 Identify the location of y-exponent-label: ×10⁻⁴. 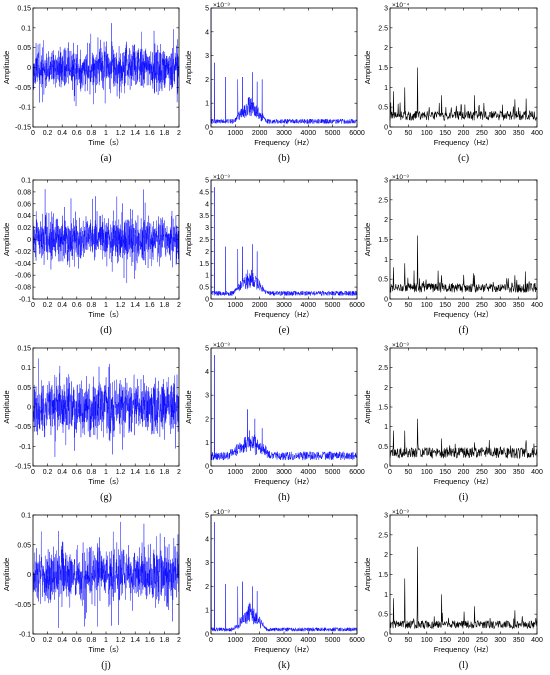
(400, 5).